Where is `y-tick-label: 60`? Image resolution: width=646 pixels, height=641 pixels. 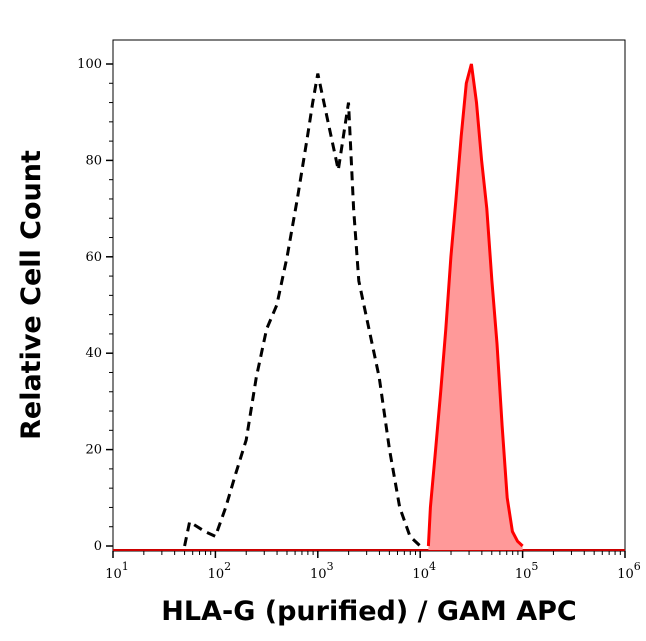
y-tick-label: 60 is located at coordinates (93, 257).